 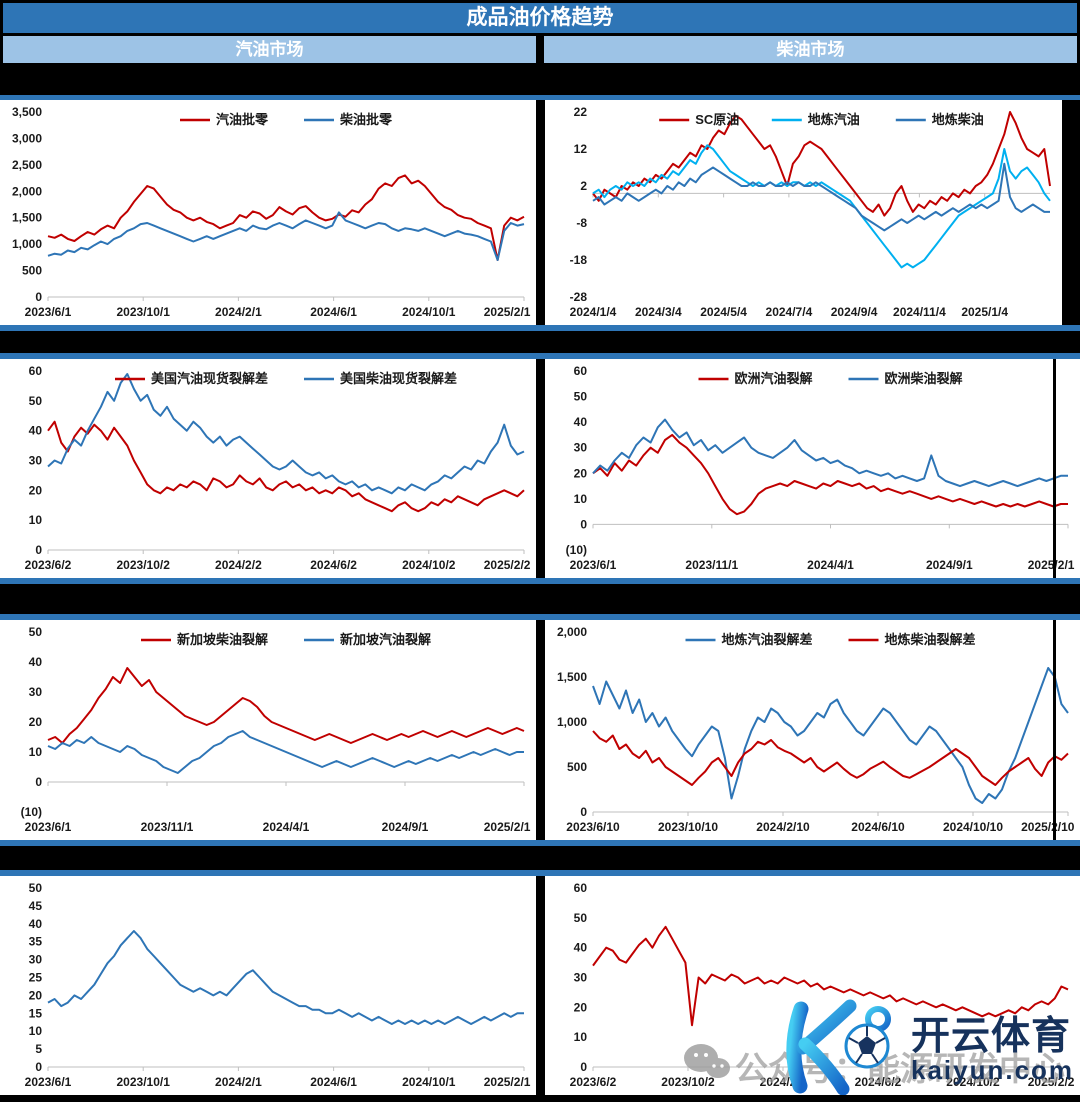 What do you see at coordinates (924, 378) in the screenshot?
I see `legend-label: 欧洲柴油裂解` at bounding box center [924, 378].